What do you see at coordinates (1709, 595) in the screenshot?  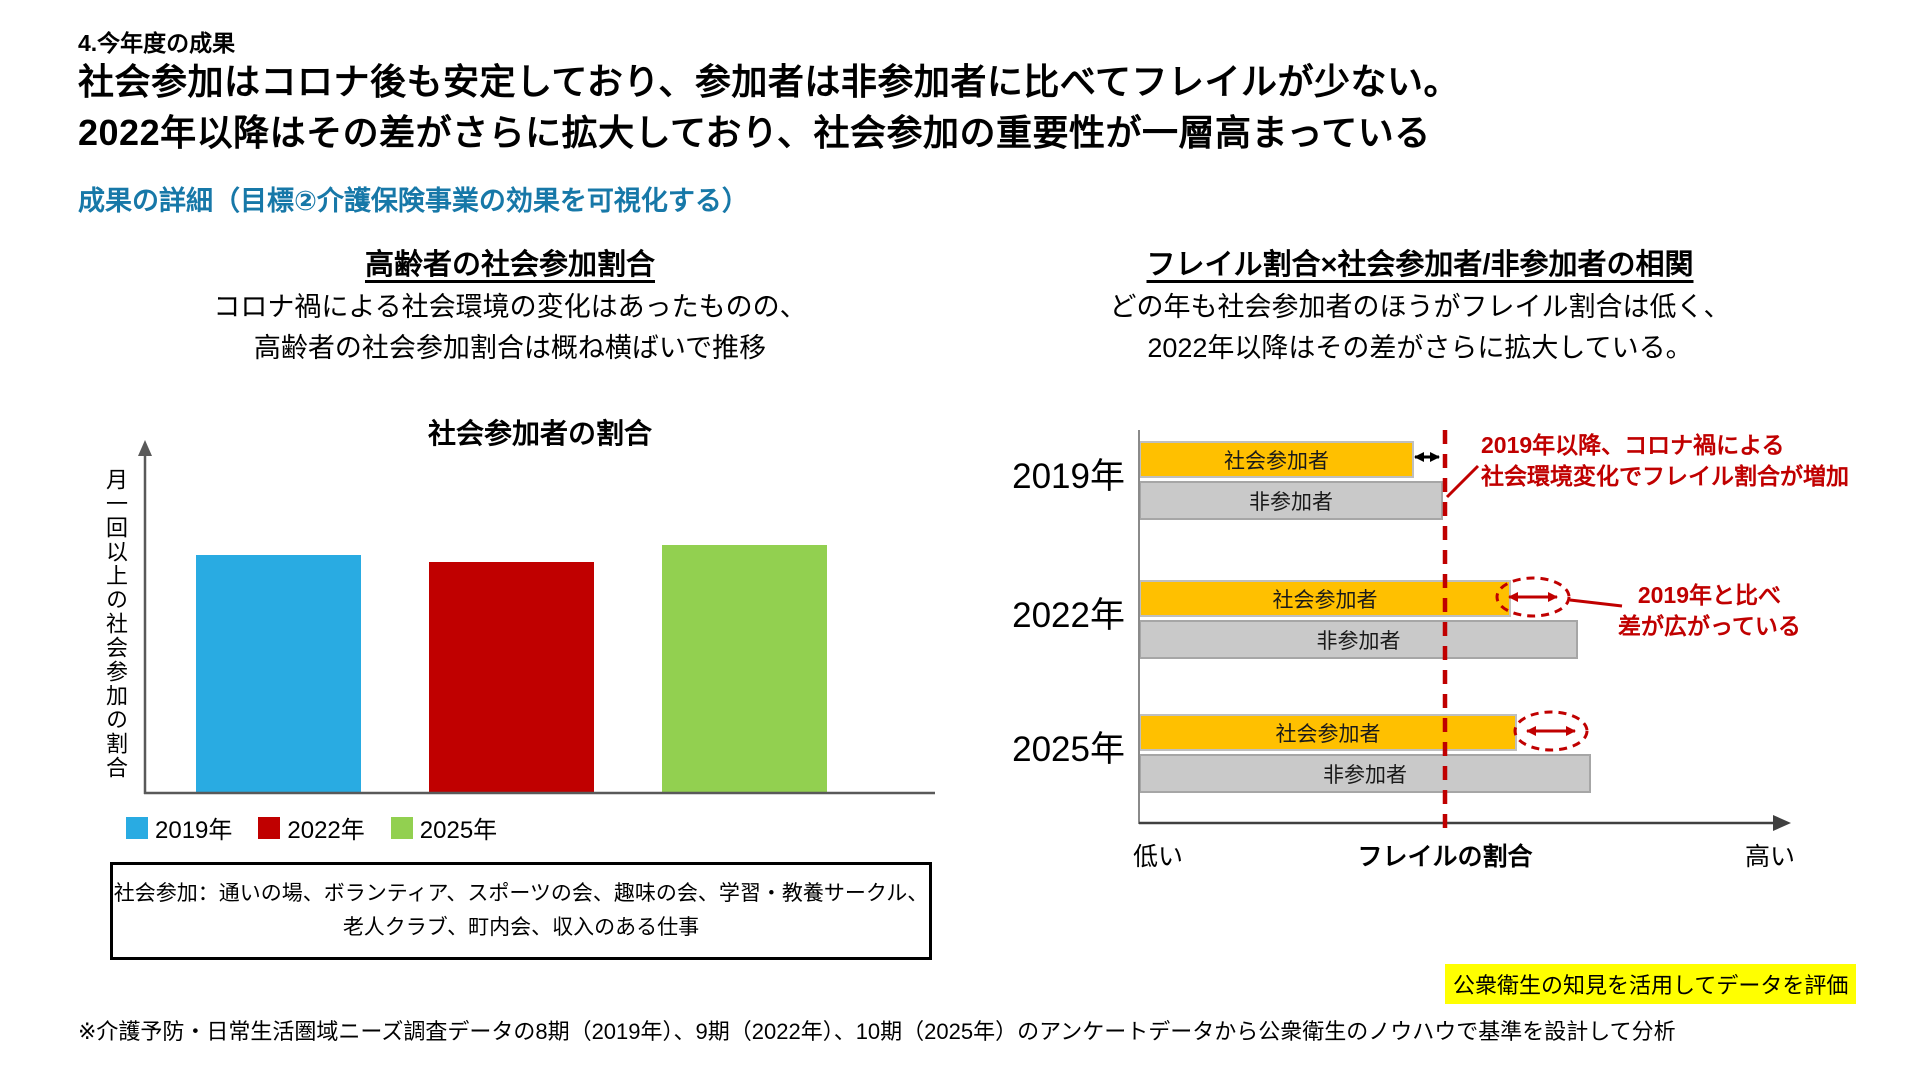 I see `annotation2-line1: 2019年と比べ` at bounding box center [1709, 595].